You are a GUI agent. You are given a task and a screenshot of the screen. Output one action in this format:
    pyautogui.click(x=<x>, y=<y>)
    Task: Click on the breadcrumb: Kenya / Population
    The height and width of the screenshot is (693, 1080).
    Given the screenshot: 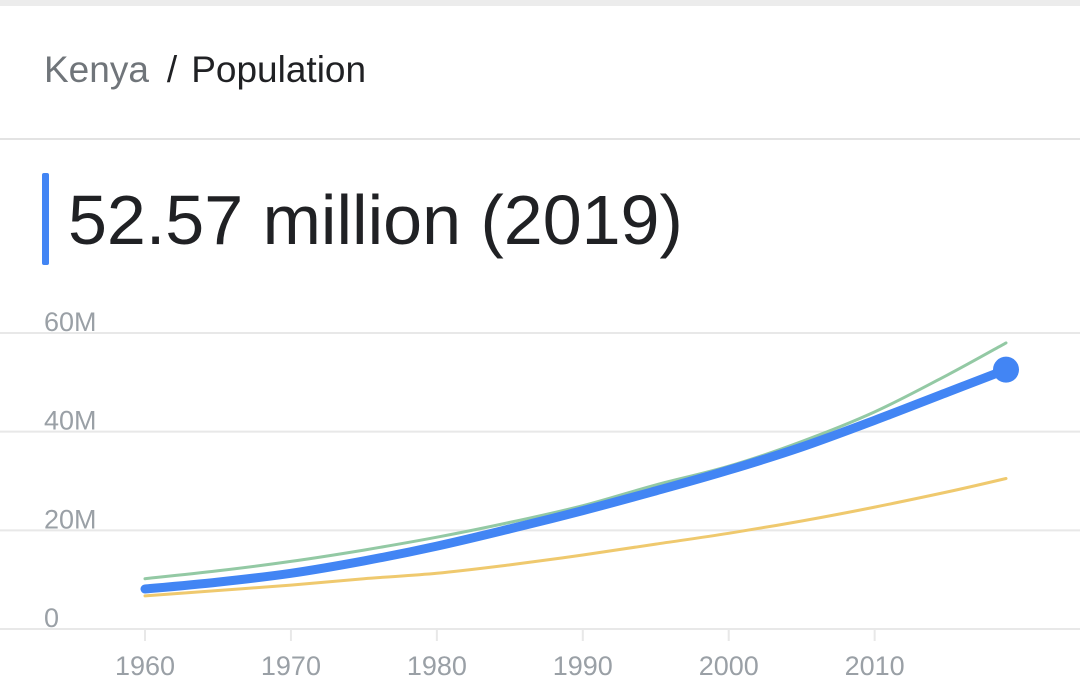 What is the action you would take?
    pyautogui.click(x=205, y=70)
    